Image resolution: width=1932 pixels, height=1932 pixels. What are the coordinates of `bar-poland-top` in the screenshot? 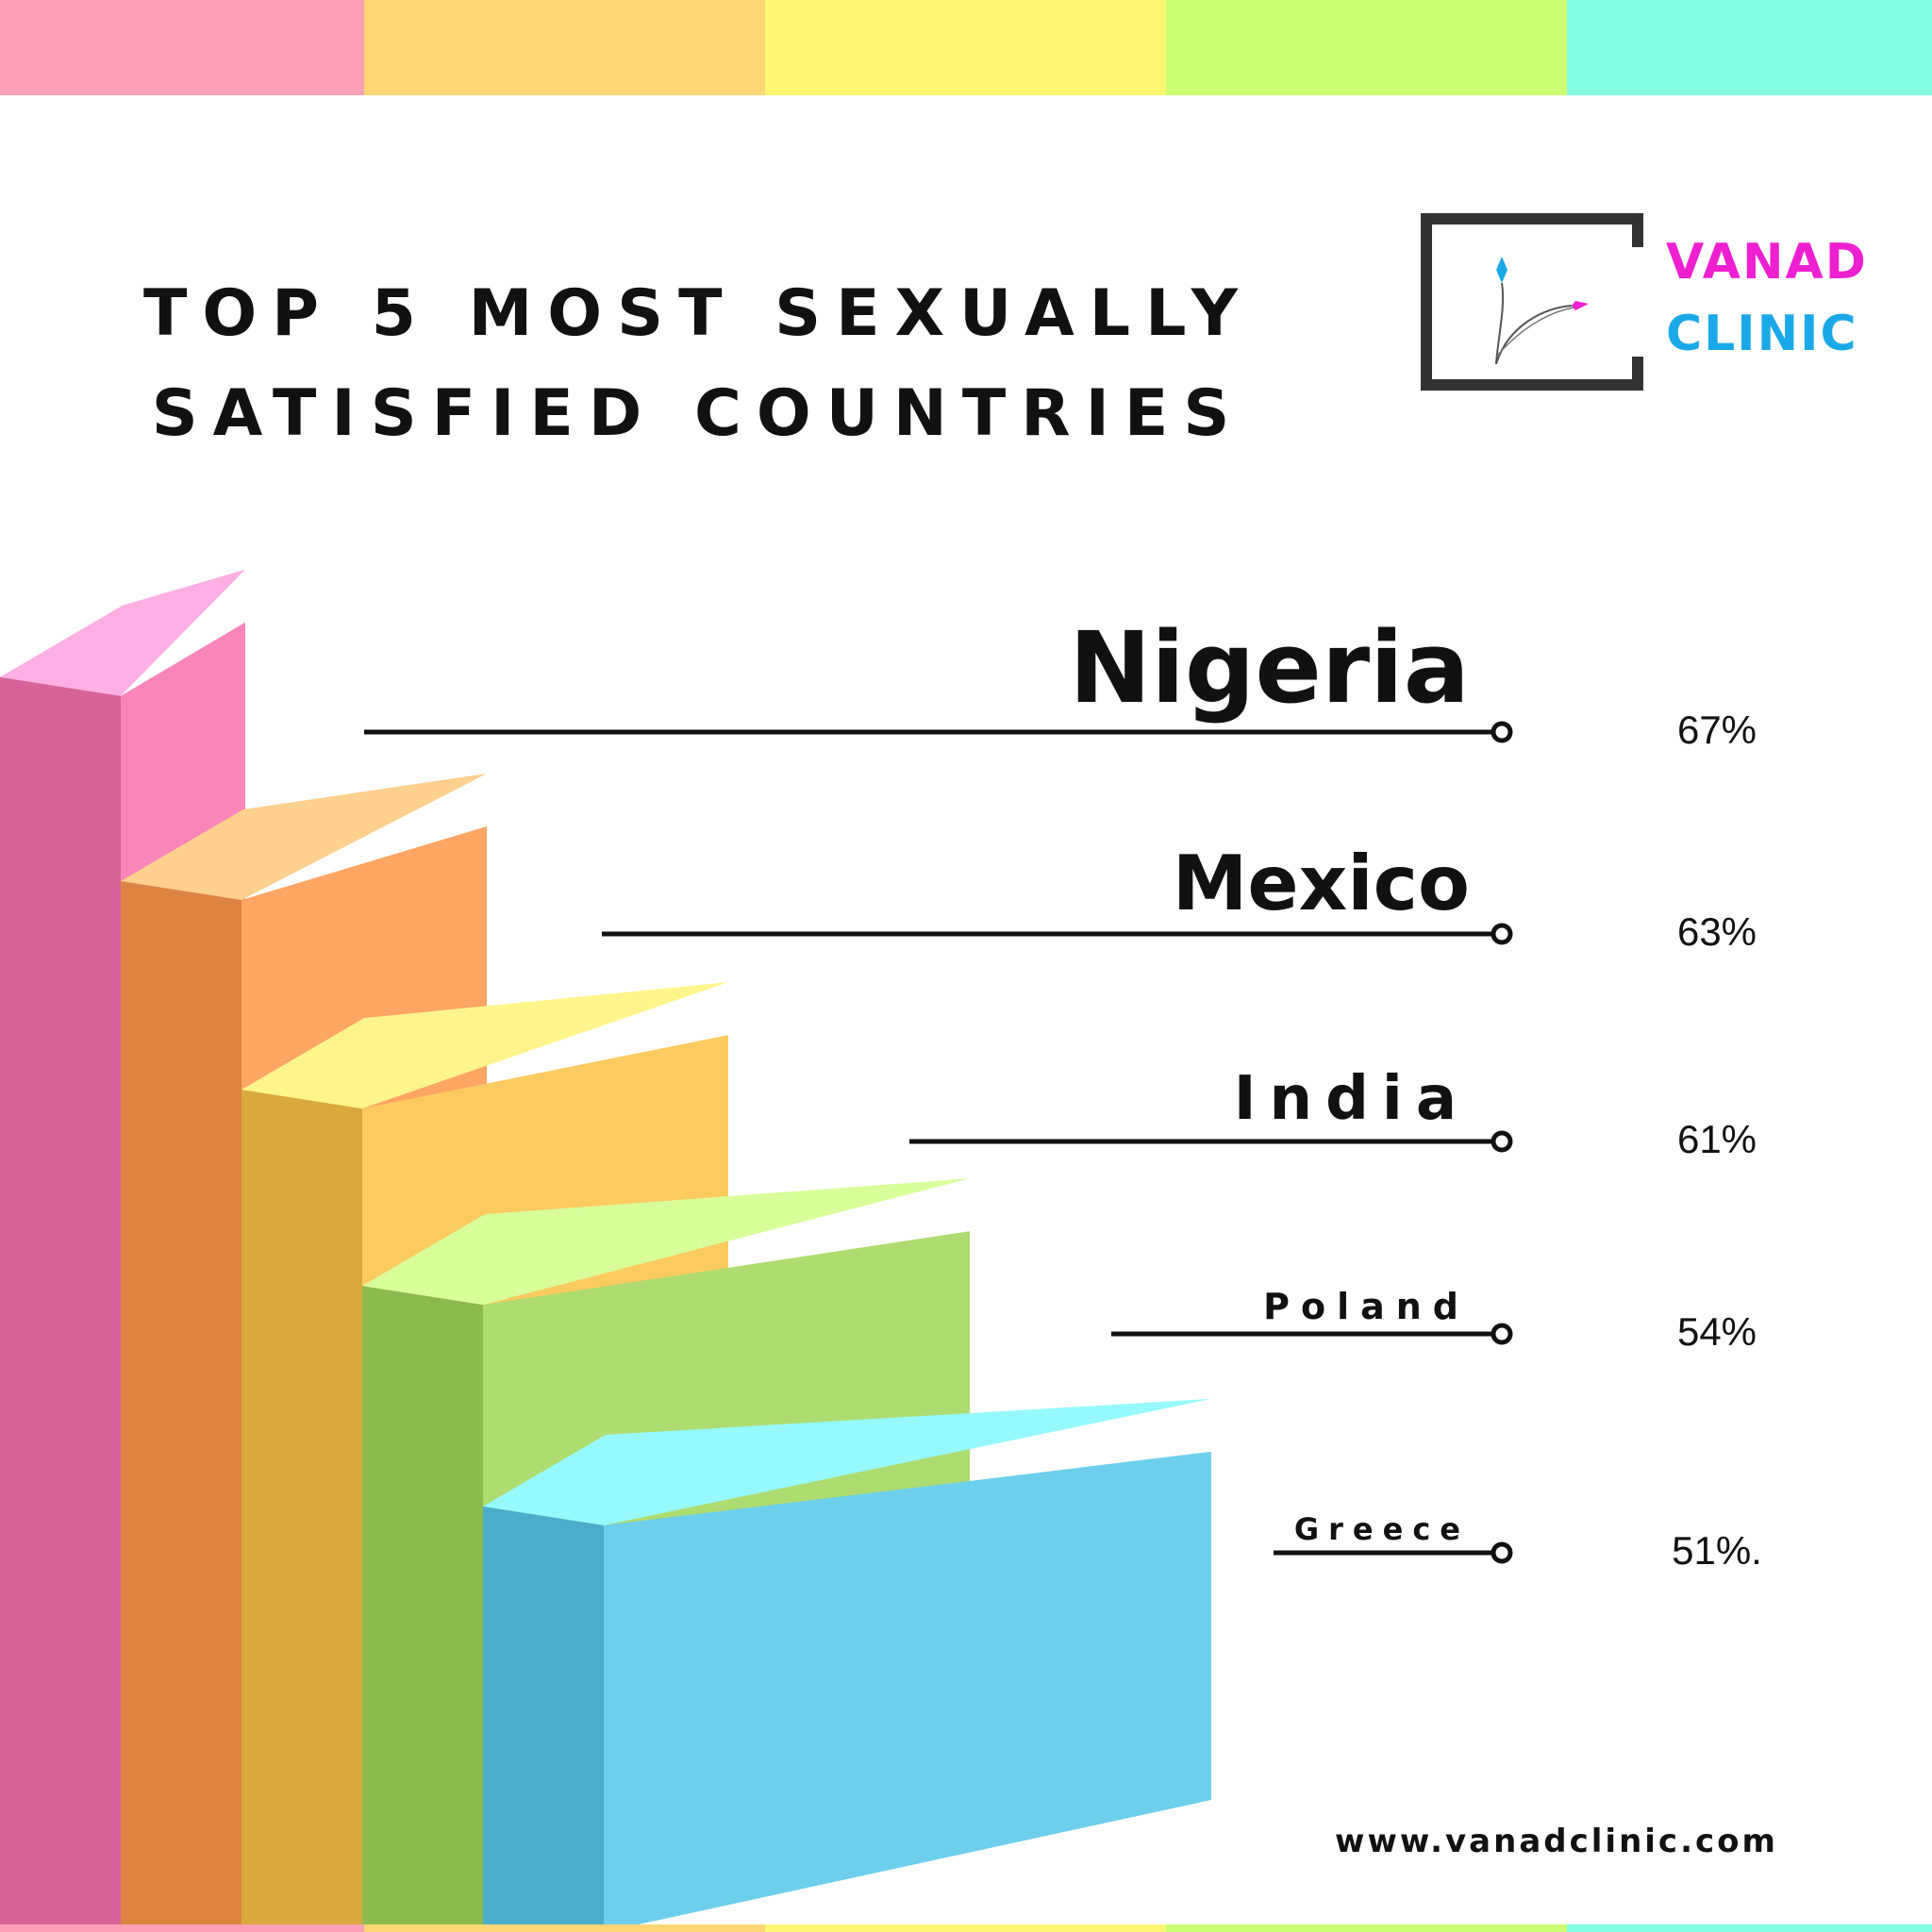 It's located at (666, 1242).